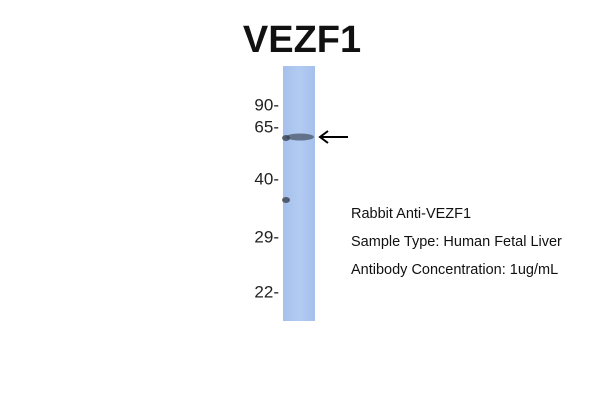 This screenshot has width=600, height=400. Describe the element at coordinates (333, 137) in the screenshot. I see `arrow` at that location.